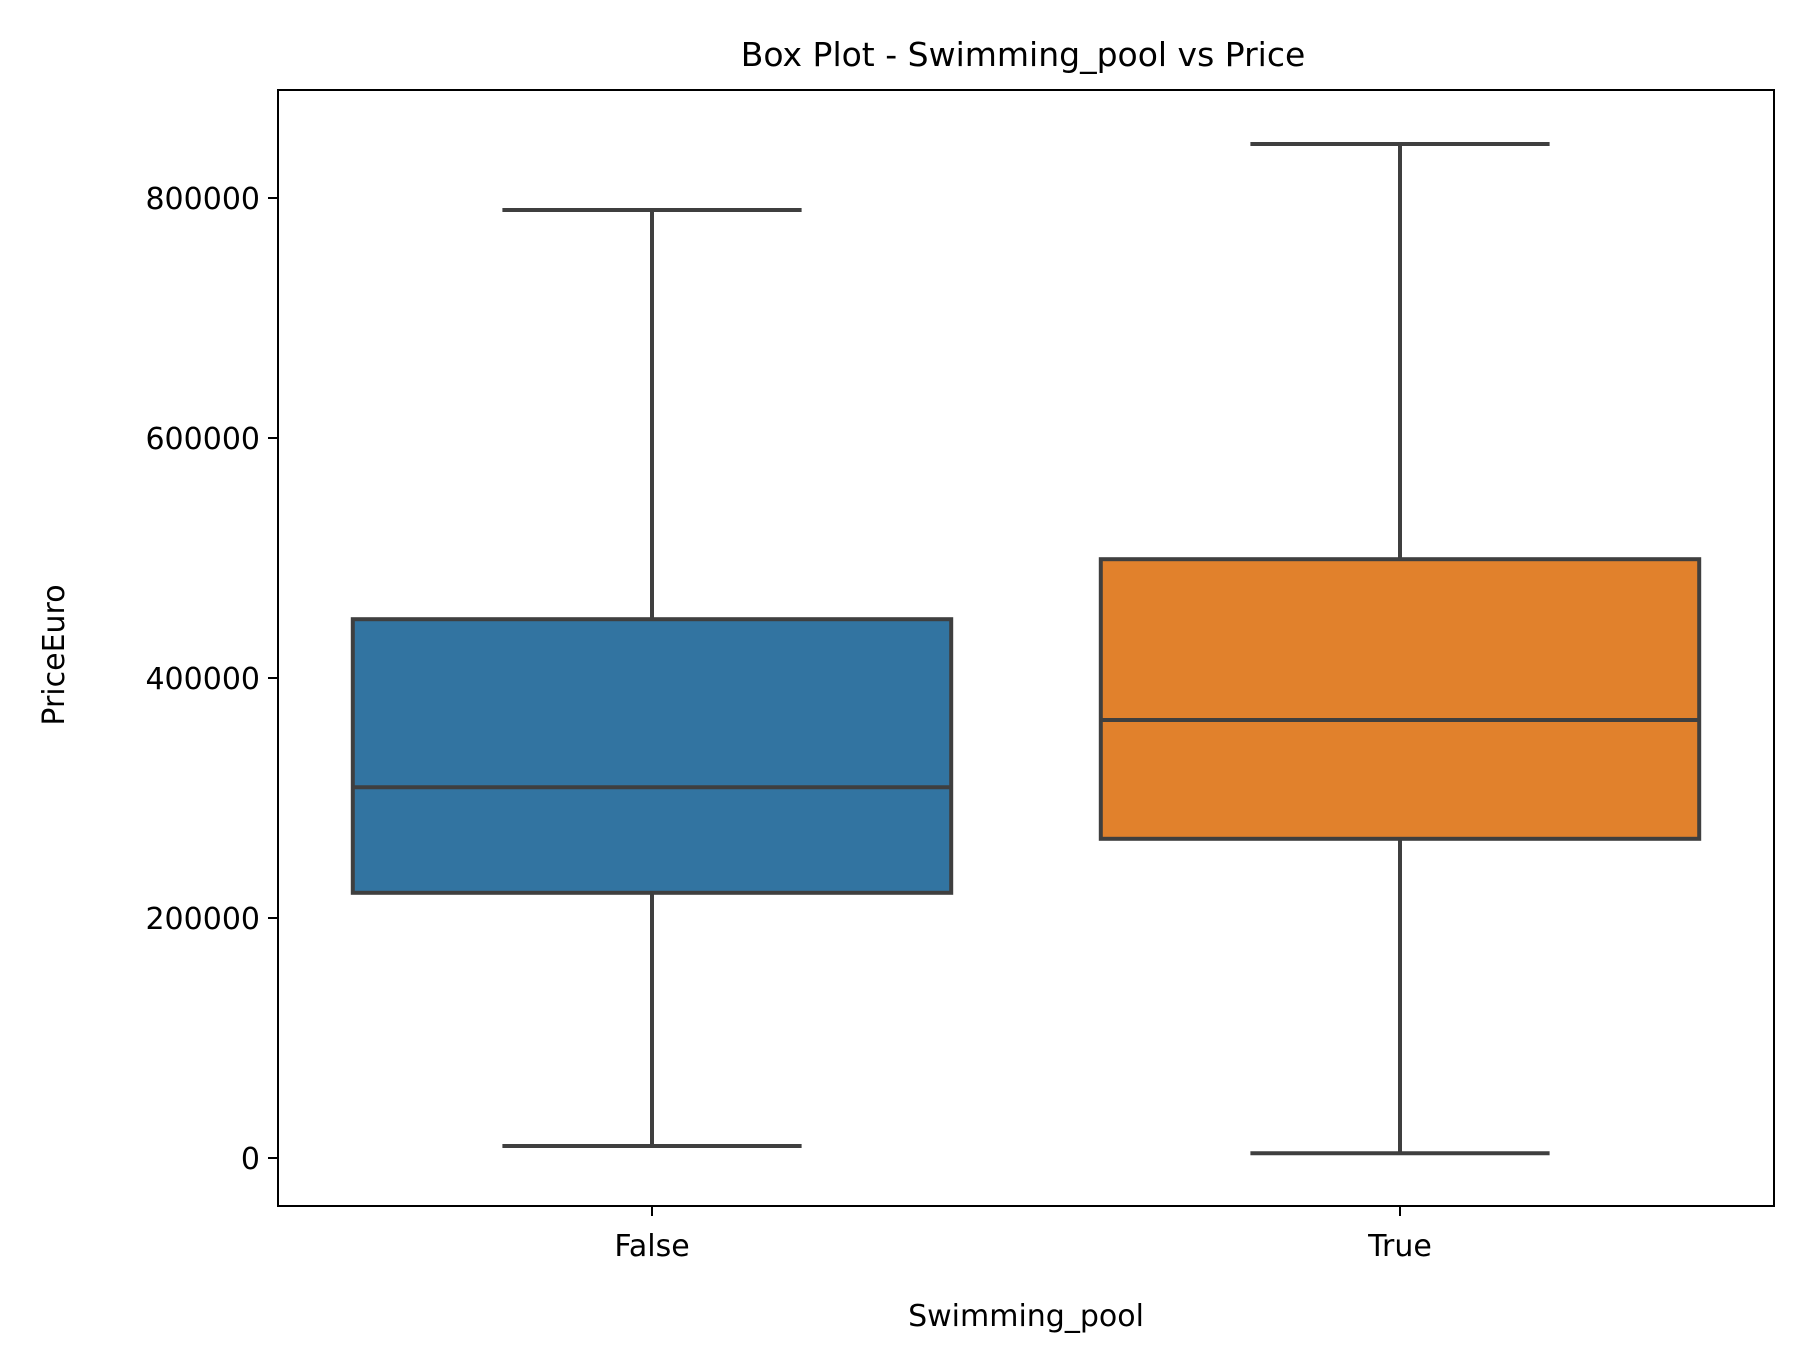 This screenshot has width=1794, height=1362. I want to click on y-tick-label: 800000, so click(202, 199).